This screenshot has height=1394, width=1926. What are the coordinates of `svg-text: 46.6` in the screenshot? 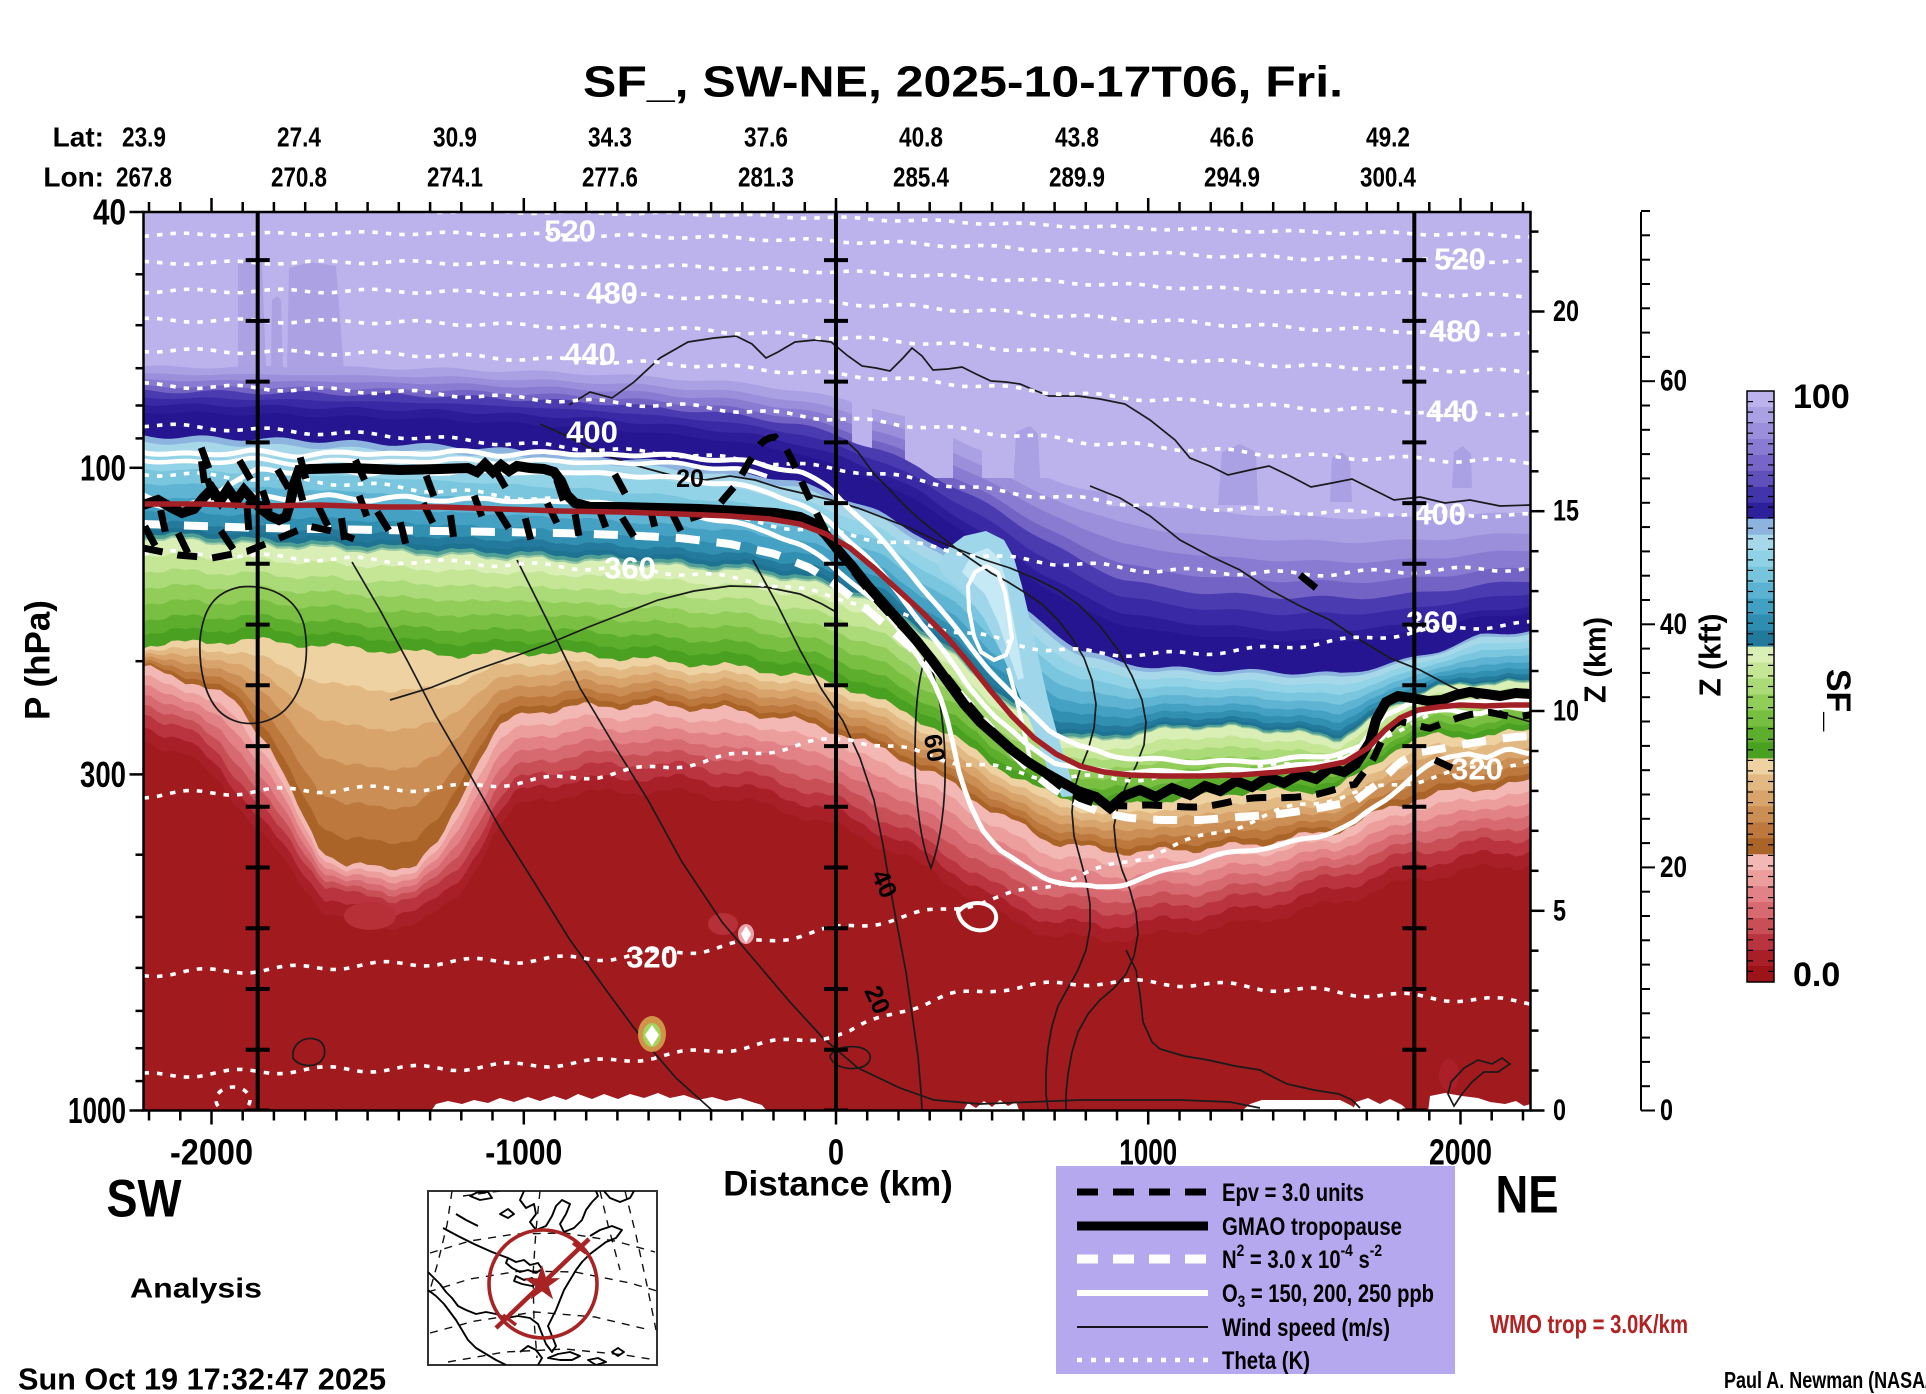 It's located at (1232, 137).